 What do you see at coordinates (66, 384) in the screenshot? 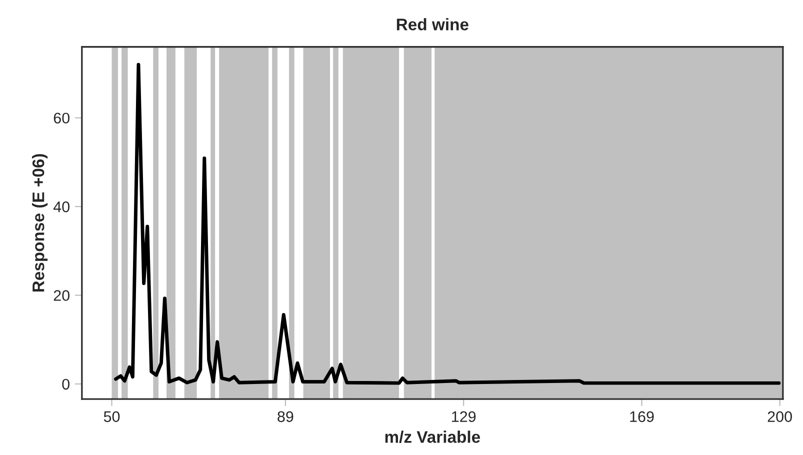
I see `y-tick-label: 0` at bounding box center [66, 384].